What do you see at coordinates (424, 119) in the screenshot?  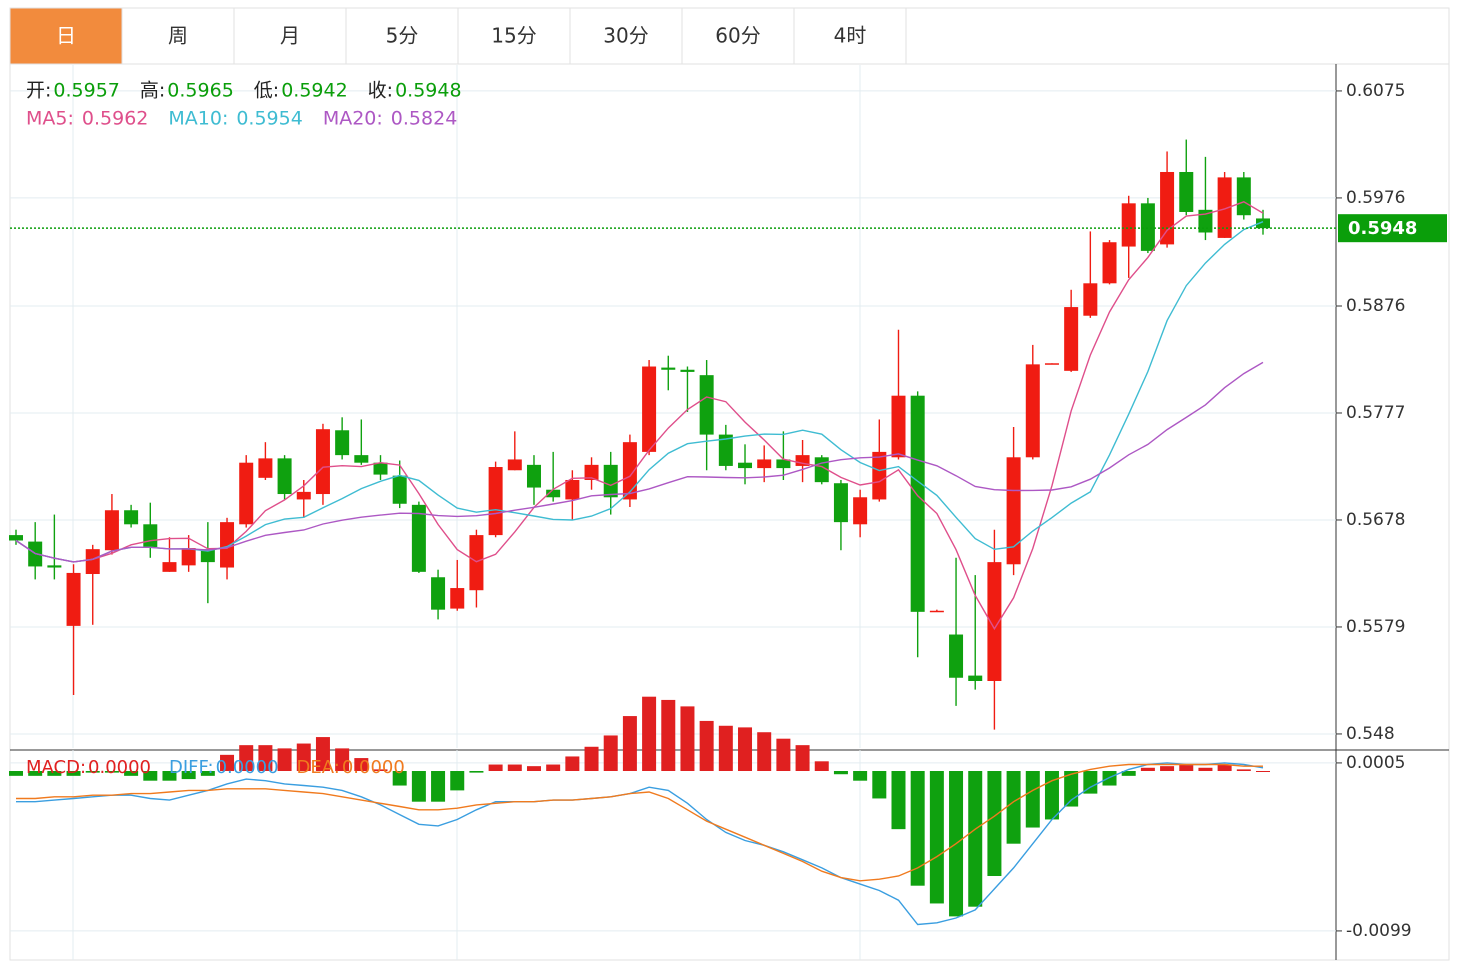 I see `ma-legend-value: 0.5824` at bounding box center [424, 119].